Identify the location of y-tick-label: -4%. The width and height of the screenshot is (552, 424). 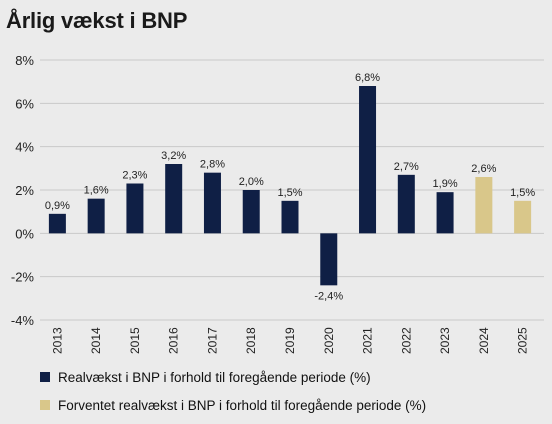
(23, 320).